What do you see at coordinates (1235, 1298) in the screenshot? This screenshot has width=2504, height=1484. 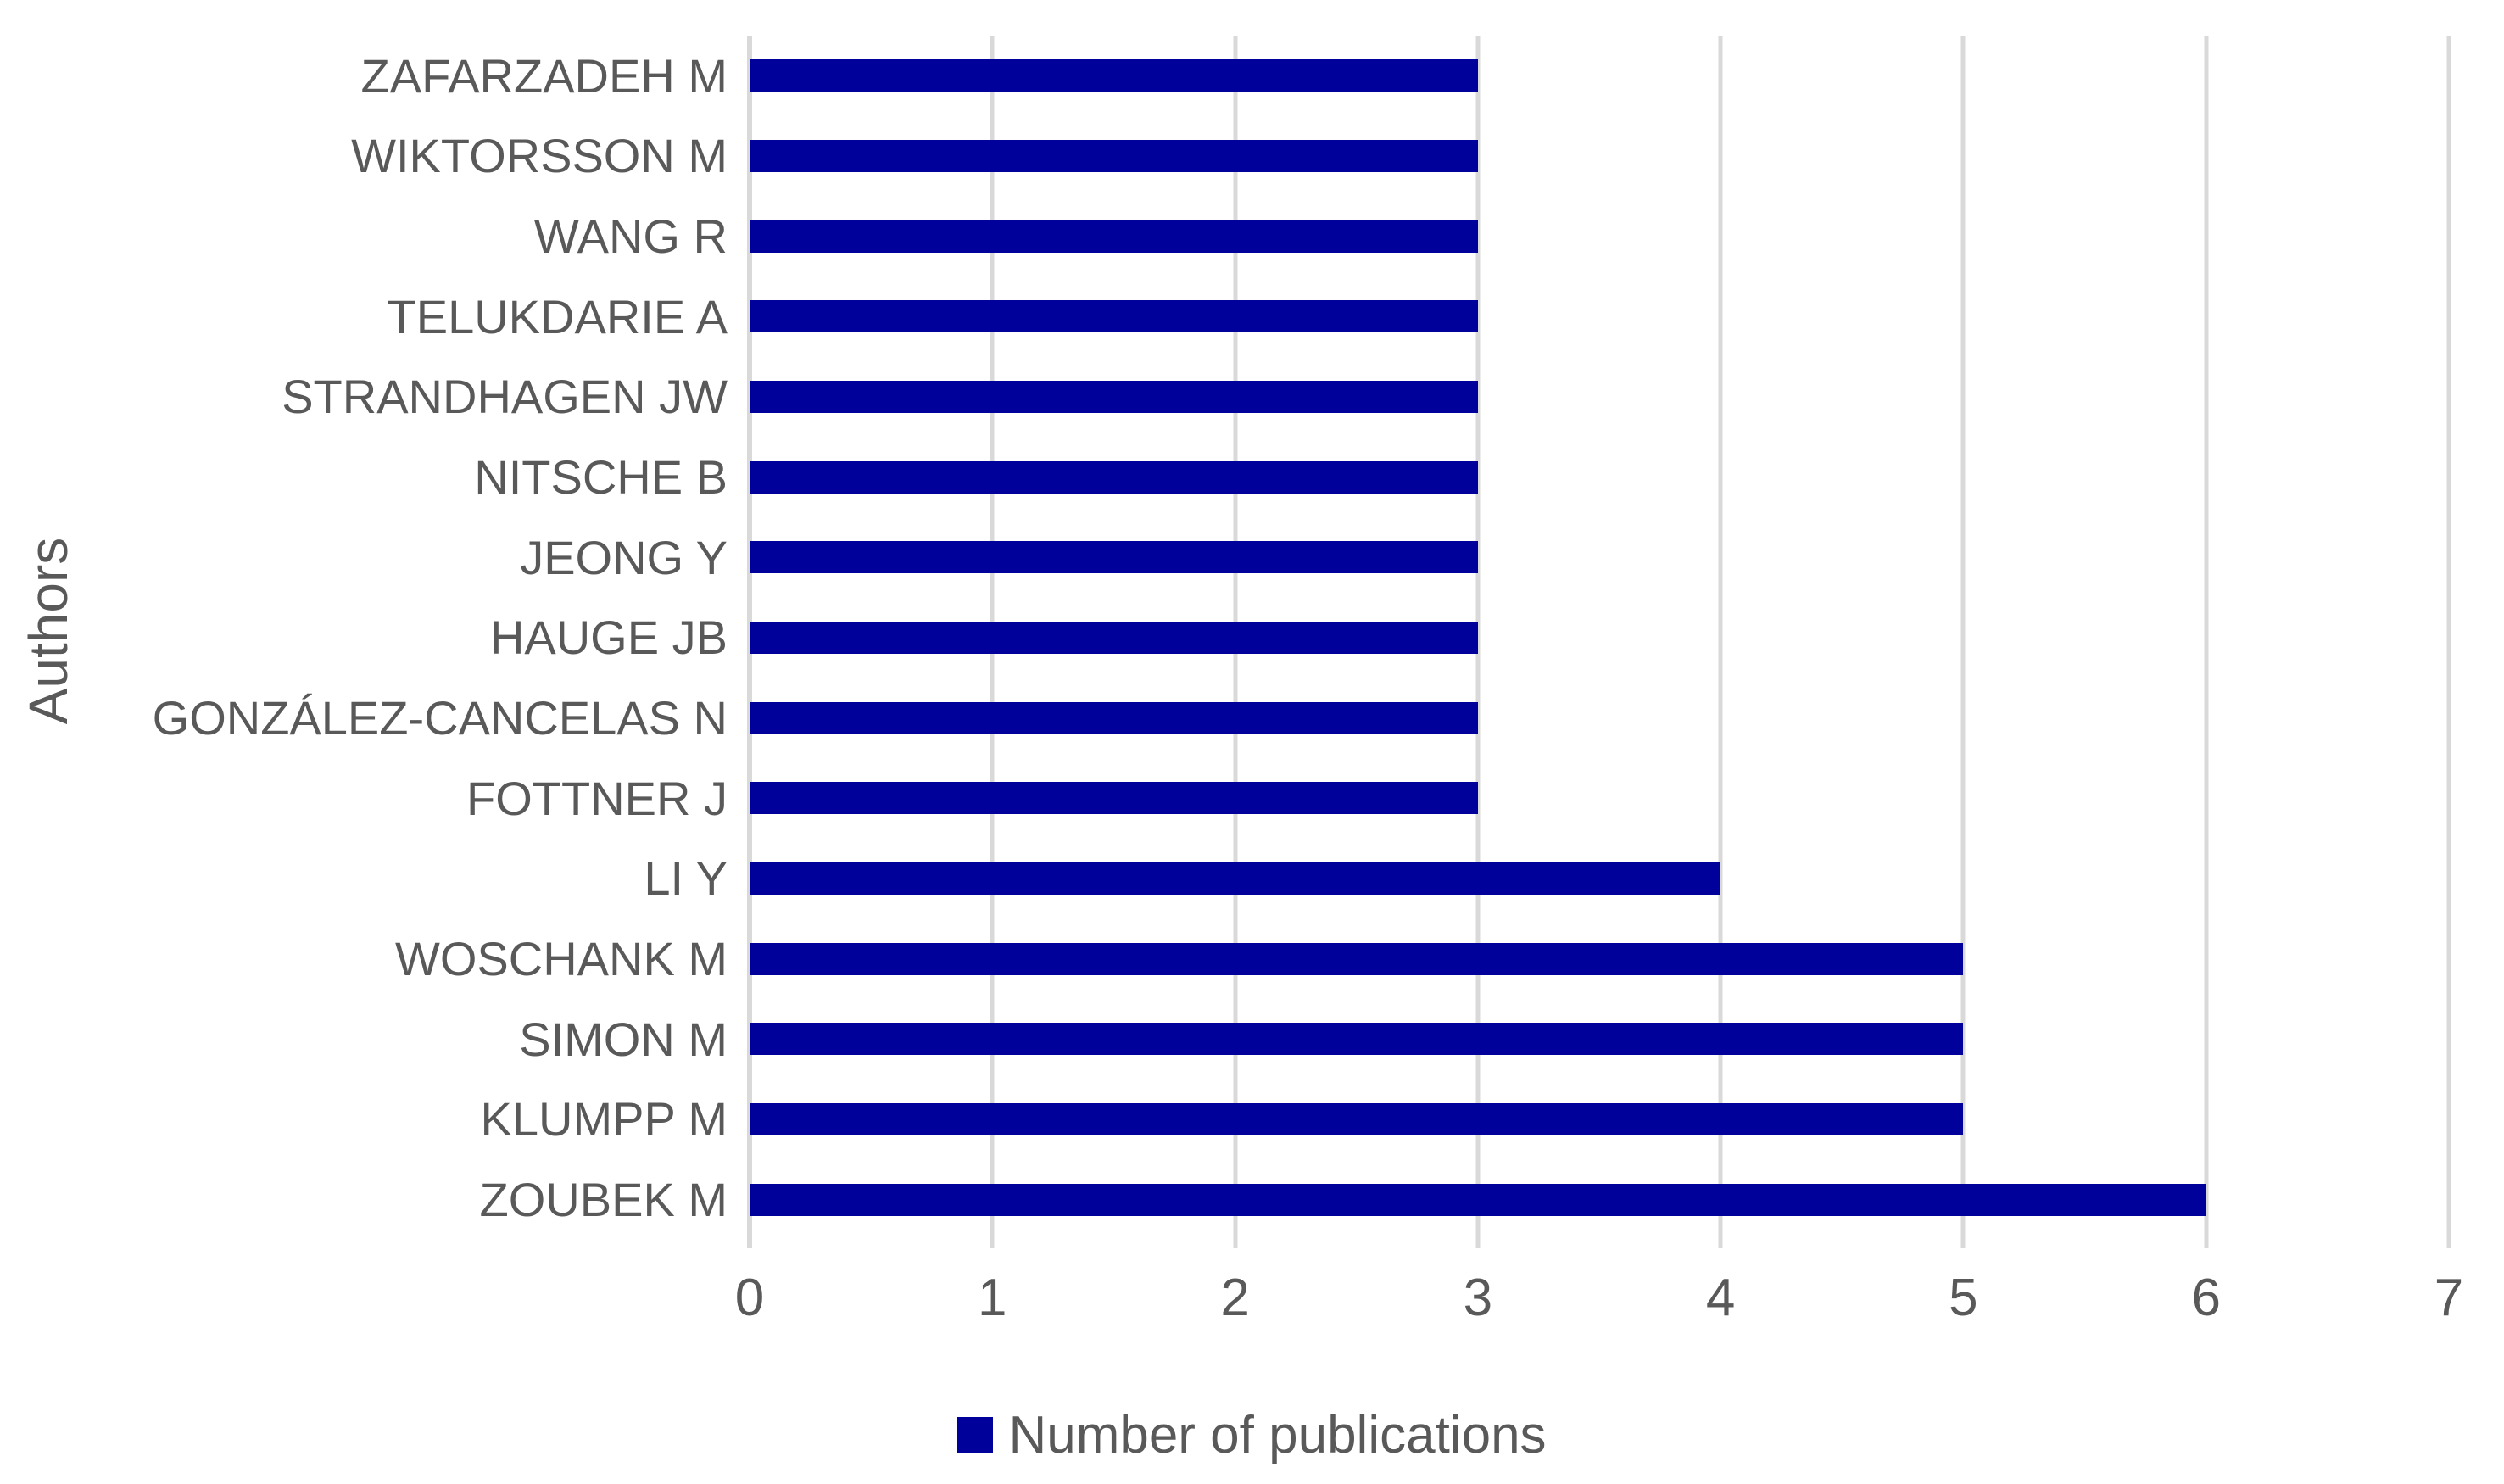 I see `x-tick-label: 2` at bounding box center [1235, 1298].